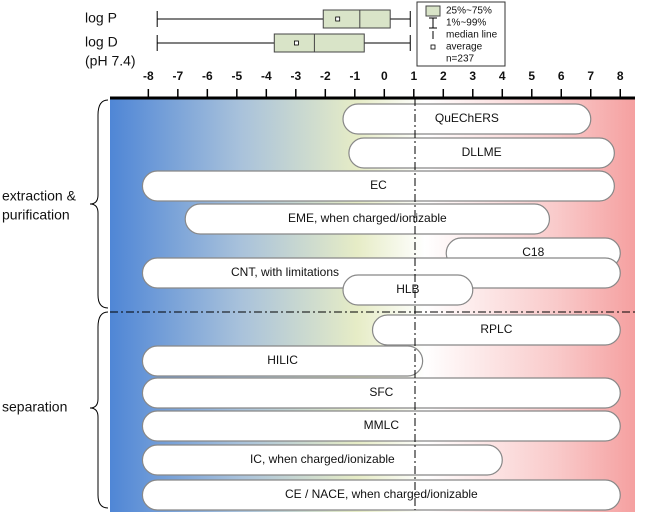 Image resolution: width=649 pixels, height=512 pixels. I want to click on method-label: EC, so click(378, 185).